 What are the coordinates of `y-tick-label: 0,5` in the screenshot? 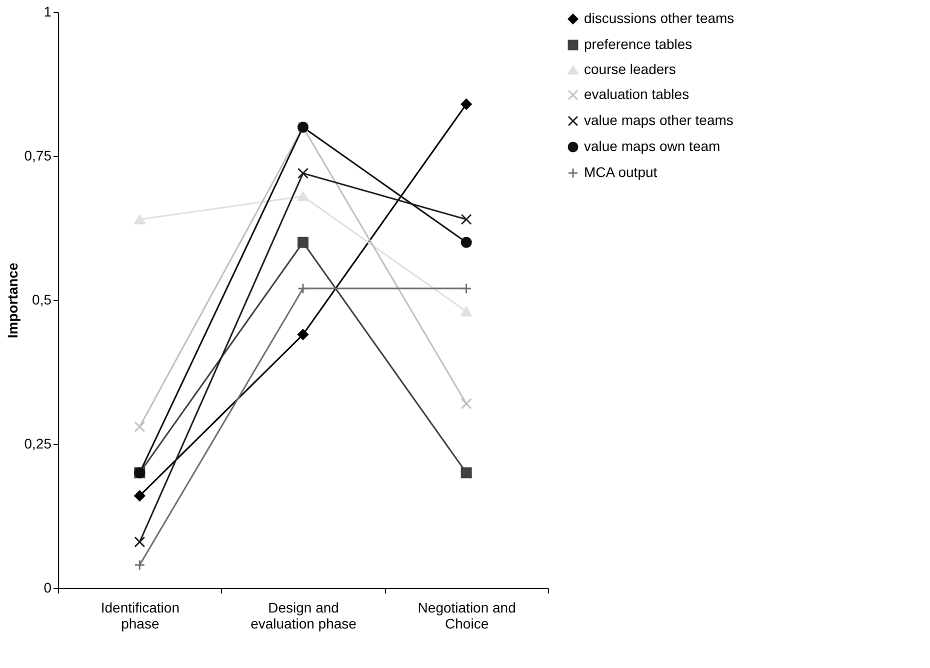 It's located at (42, 300).